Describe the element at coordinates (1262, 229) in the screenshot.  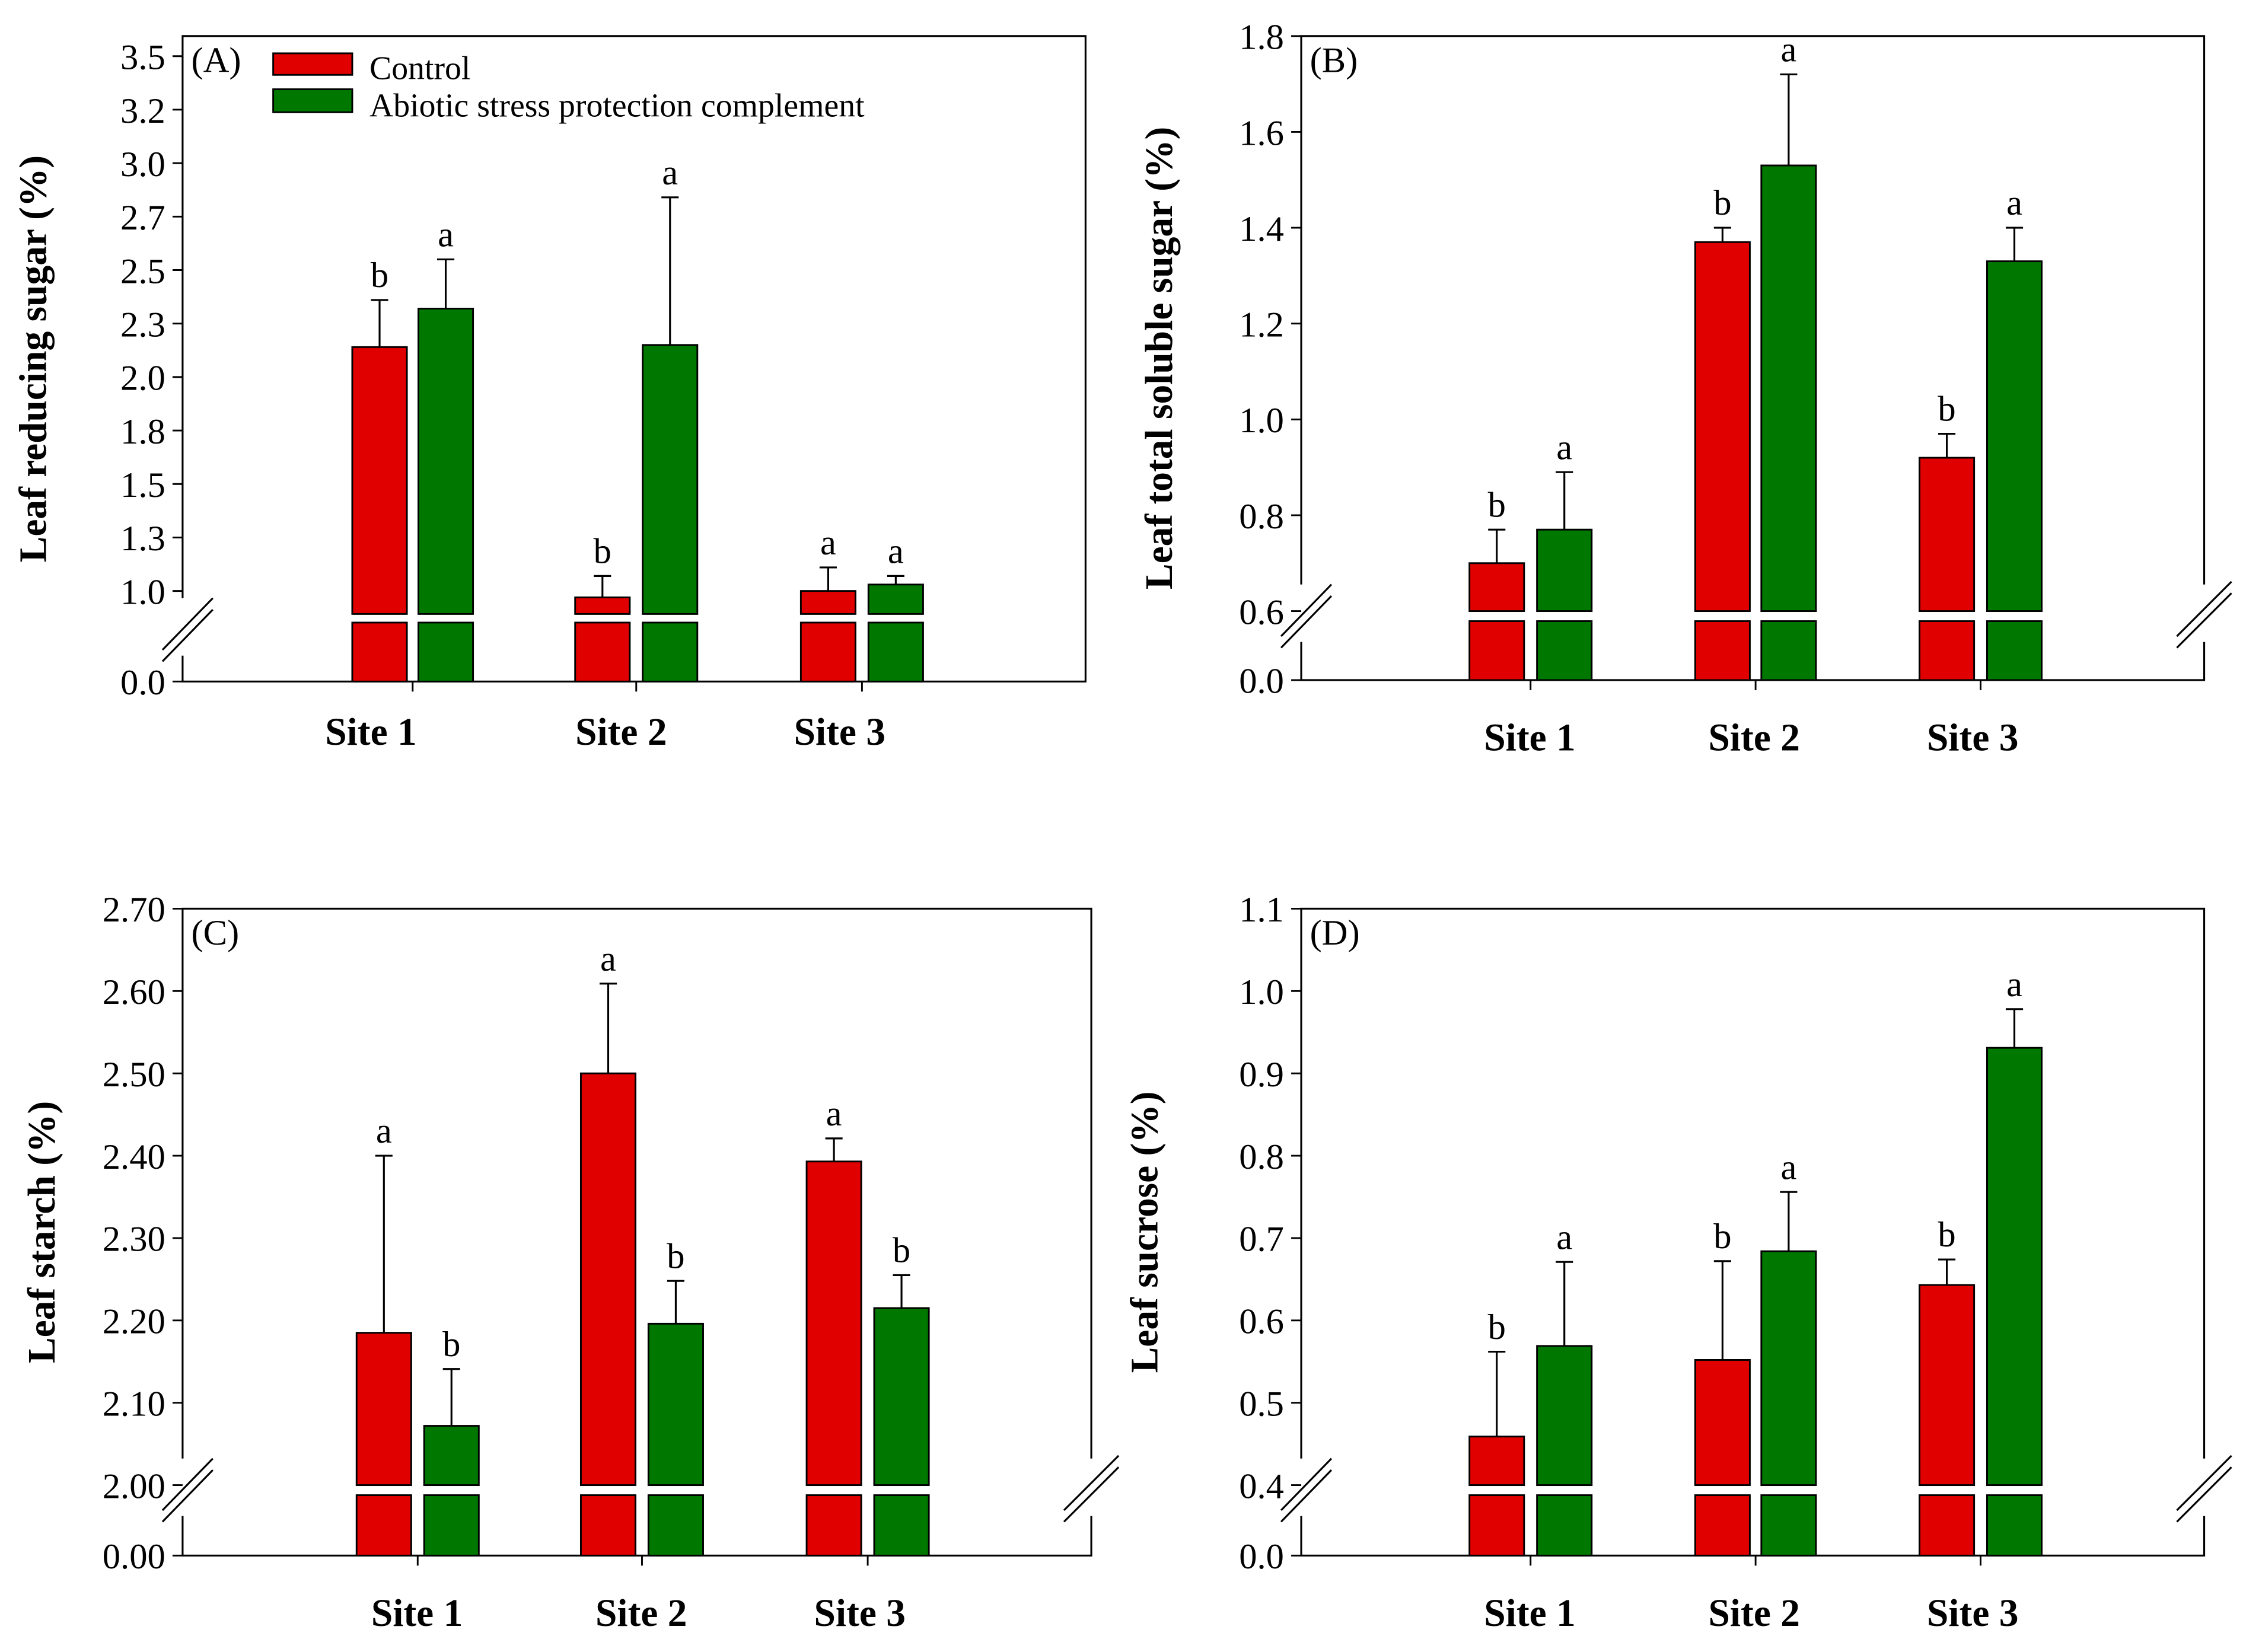
I see `y-tick-label: 1.4` at that location.